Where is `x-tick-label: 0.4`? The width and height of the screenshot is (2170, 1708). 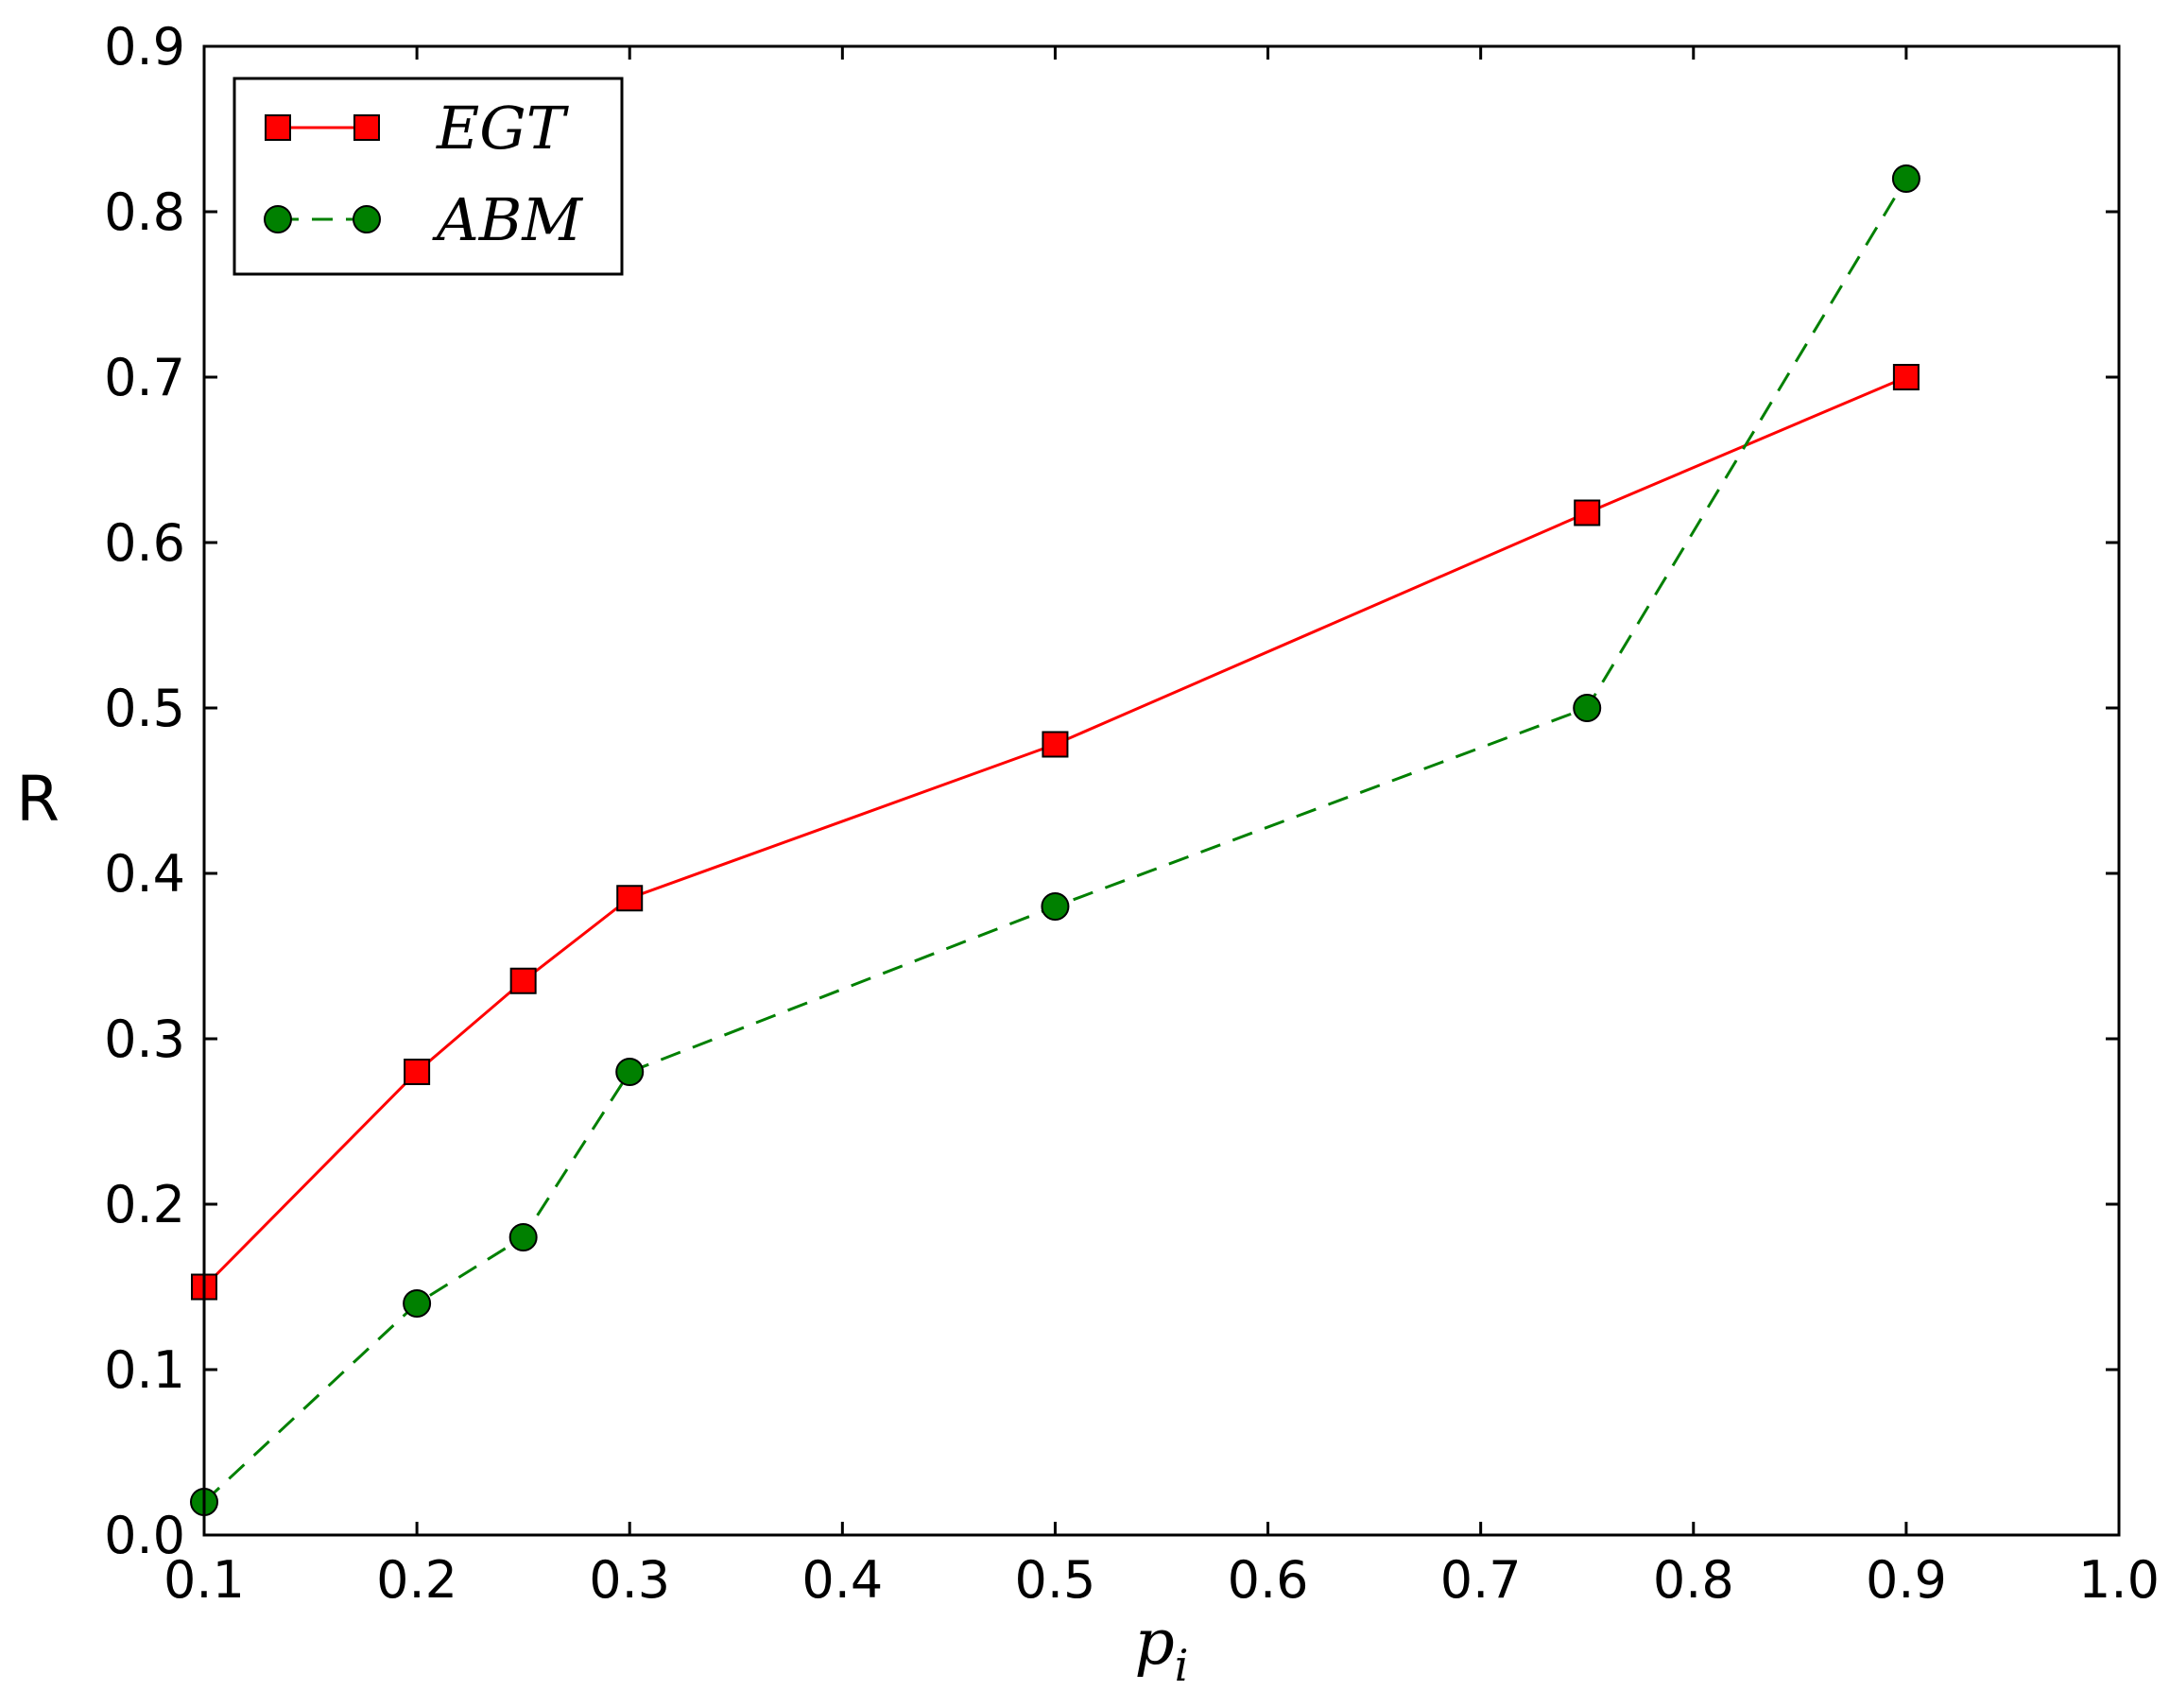
x-tick-label: 0.4 is located at coordinates (842, 1580).